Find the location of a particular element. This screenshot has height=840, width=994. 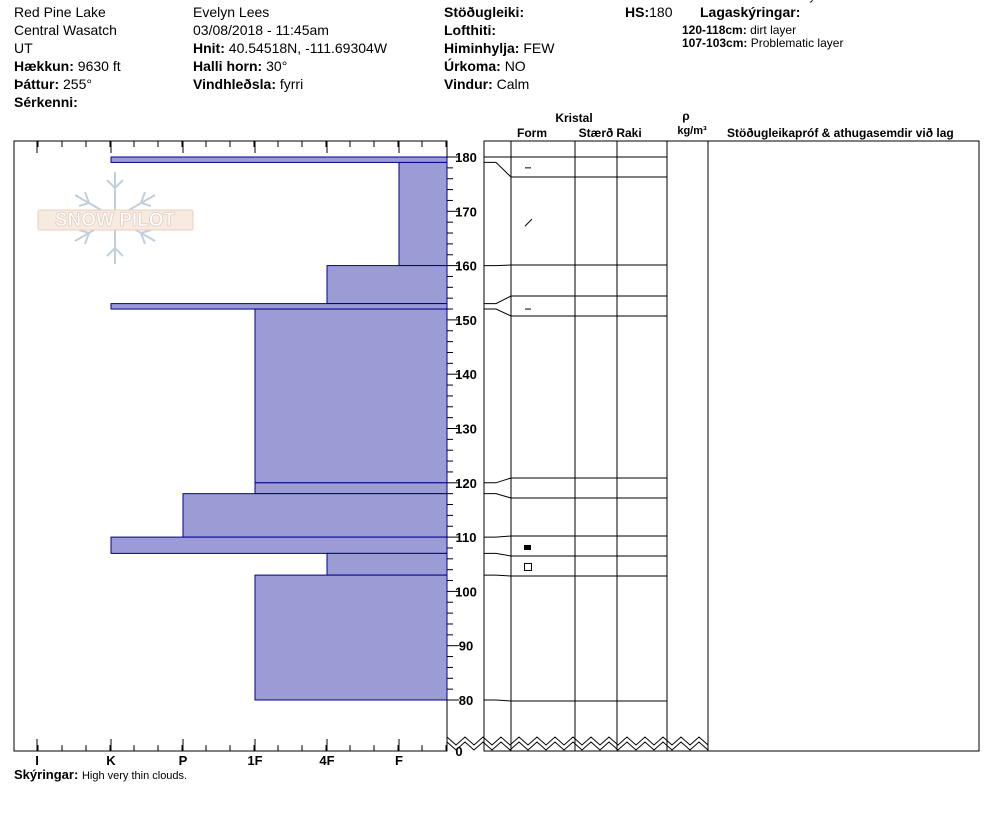

precip-row: Úrkoma: NO is located at coordinates (499, 66).